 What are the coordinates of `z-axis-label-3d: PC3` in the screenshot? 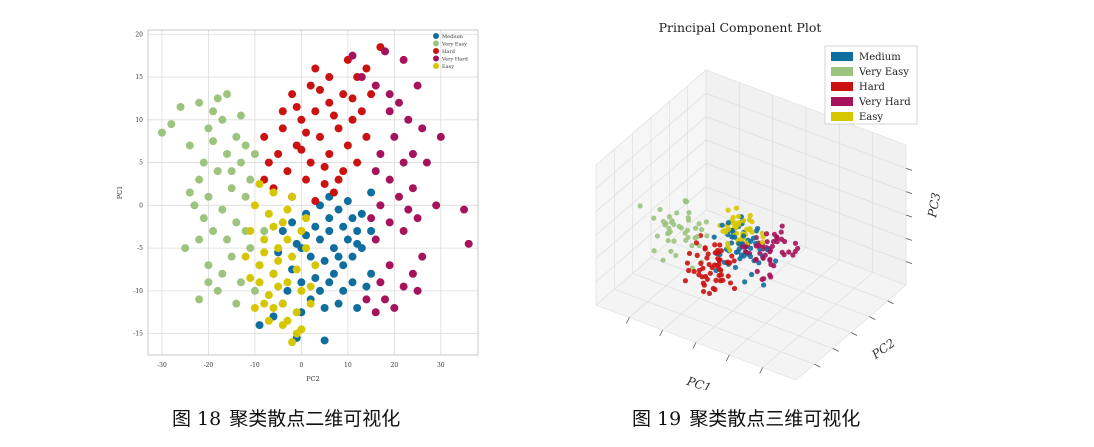 It's located at (932, 205).